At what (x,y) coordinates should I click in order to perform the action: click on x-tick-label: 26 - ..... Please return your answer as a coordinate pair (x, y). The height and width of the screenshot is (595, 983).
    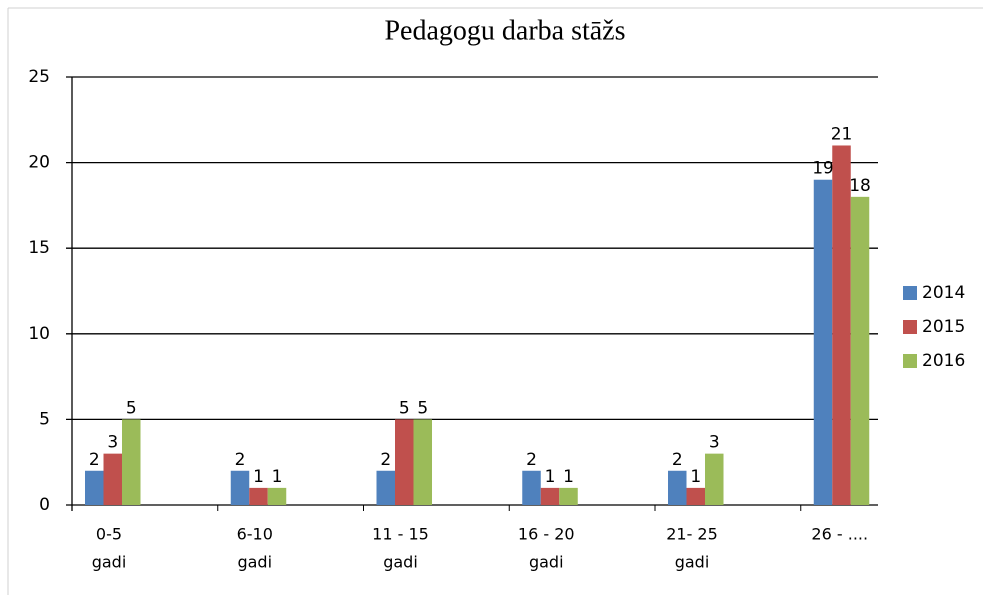
    Looking at the image, I should click on (839, 534).